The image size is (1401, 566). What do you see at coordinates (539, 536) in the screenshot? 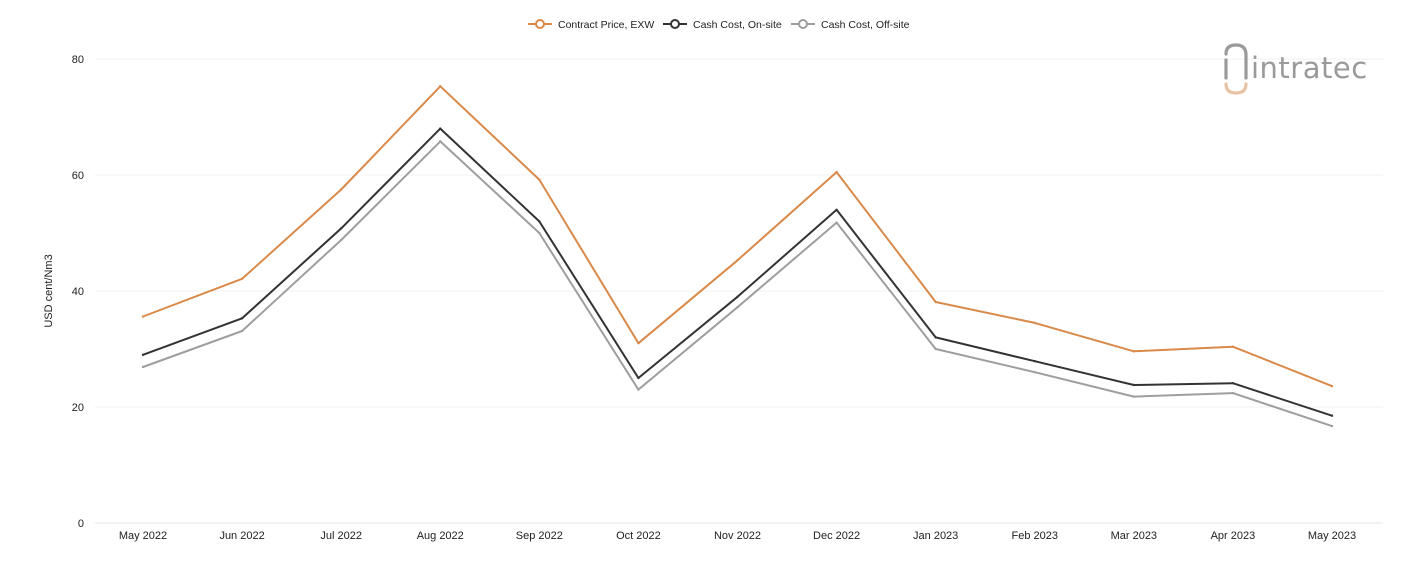
I see `x-tick-label: Sep 2022` at bounding box center [539, 536].